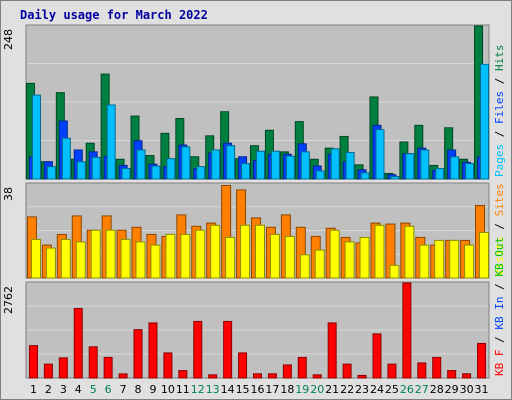 This screenshot has height=400, width=512. I want to click on x-tick-label: 5, so click(93, 389).